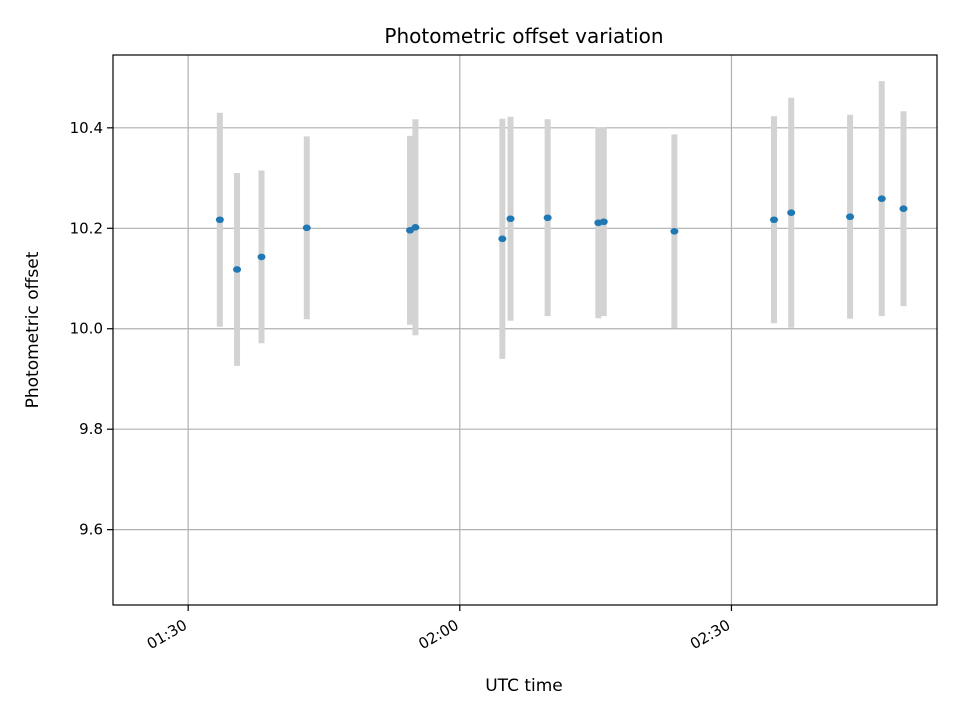 The image size is (960, 720). What do you see at coordinates (710, 634) in the screenshot?
I see `x-tick-label: 02:30` at bounding box center [710, 634].